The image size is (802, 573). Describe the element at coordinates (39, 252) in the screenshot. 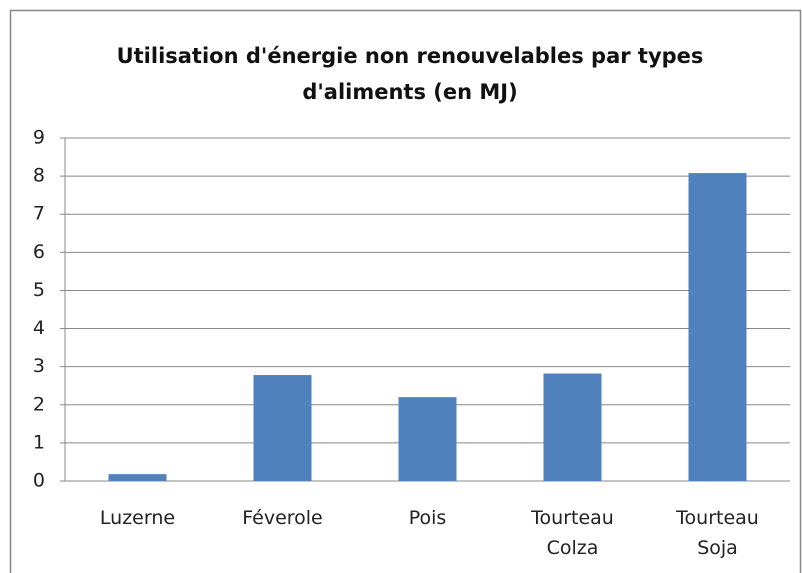

I see `y-tick-label: 6` at that location.